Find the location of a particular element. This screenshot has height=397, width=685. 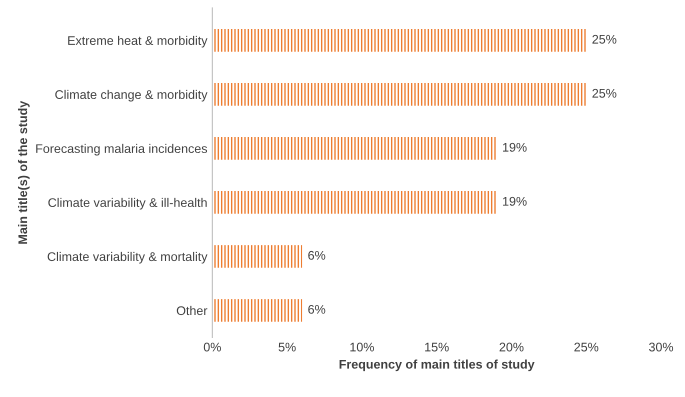

y-tick-label: Other is located at coordinates (192, 311).